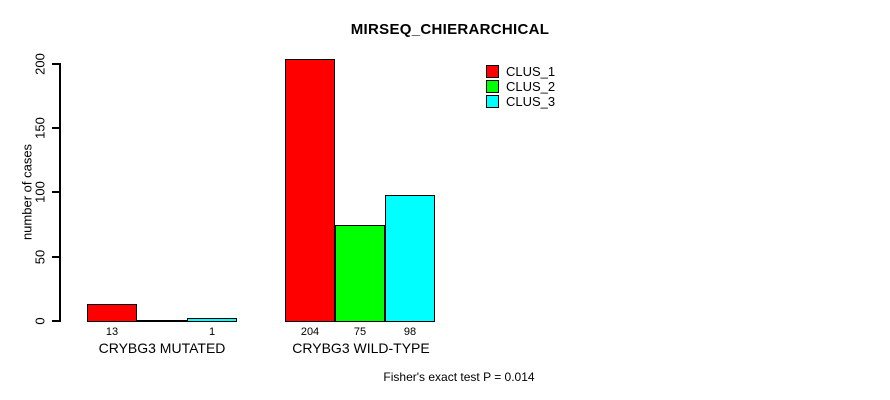  What do you see at coordinates (361, 348) in the screenshot?
I see `x-category-label-wildtype: CRYBG3 WILD-TYPE` at bounding box center [361, 348].